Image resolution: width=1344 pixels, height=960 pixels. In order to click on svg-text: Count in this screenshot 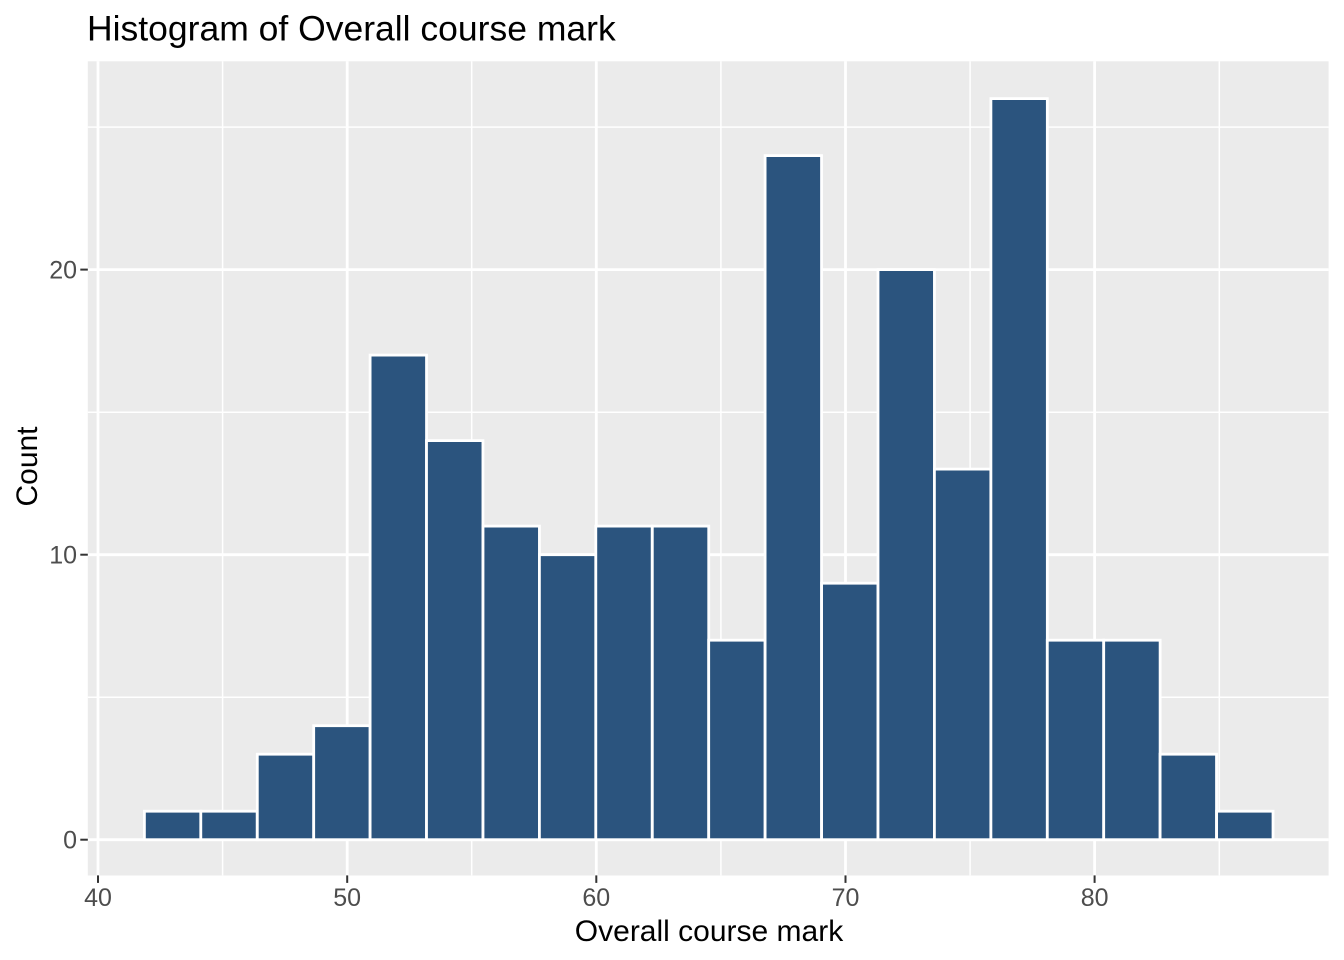, I will do `click(27, 466)`.